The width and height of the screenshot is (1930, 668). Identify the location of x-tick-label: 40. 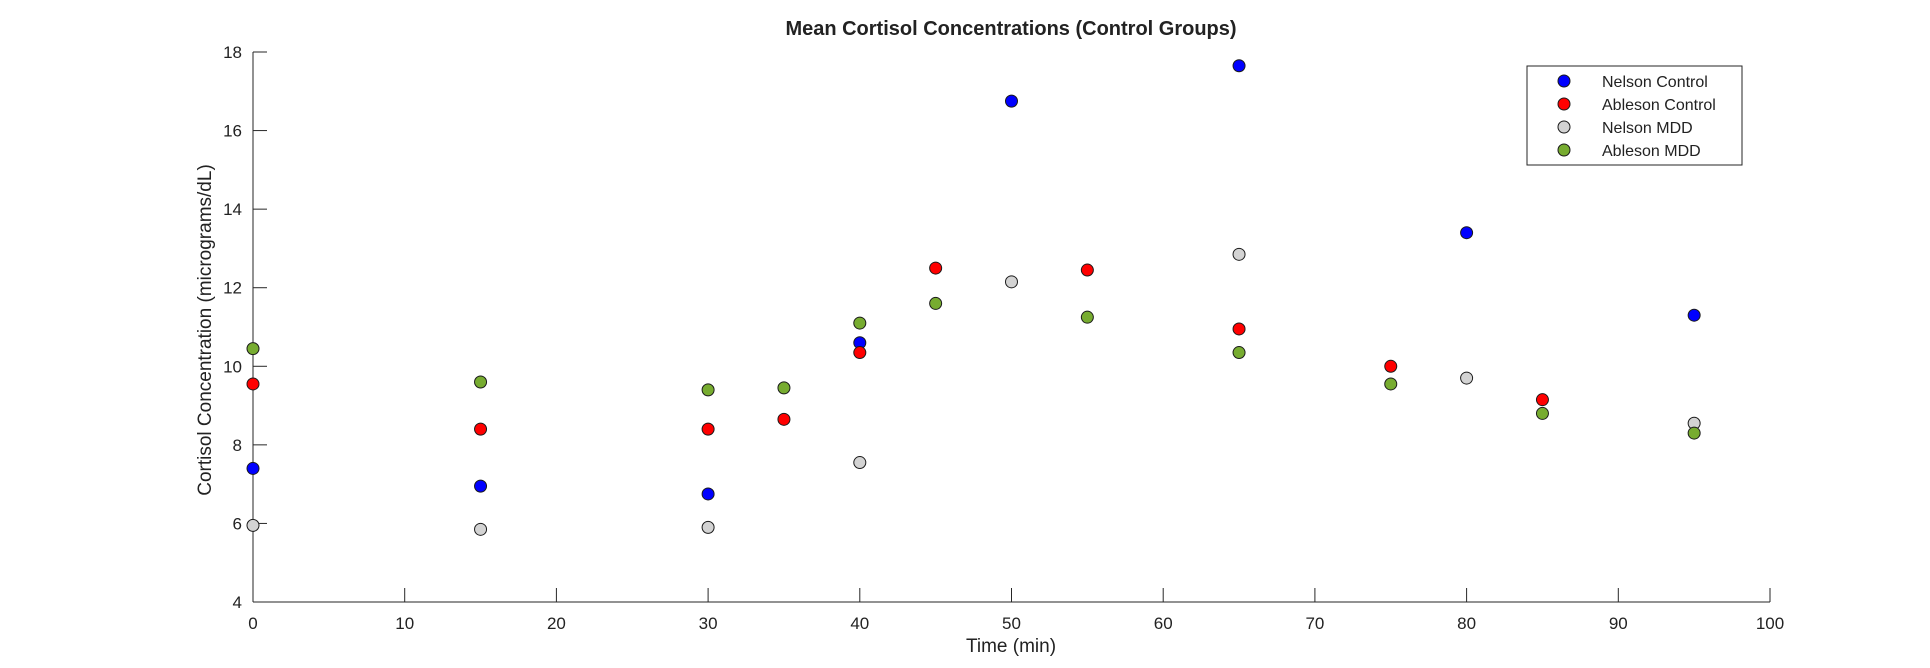
(859, 623).